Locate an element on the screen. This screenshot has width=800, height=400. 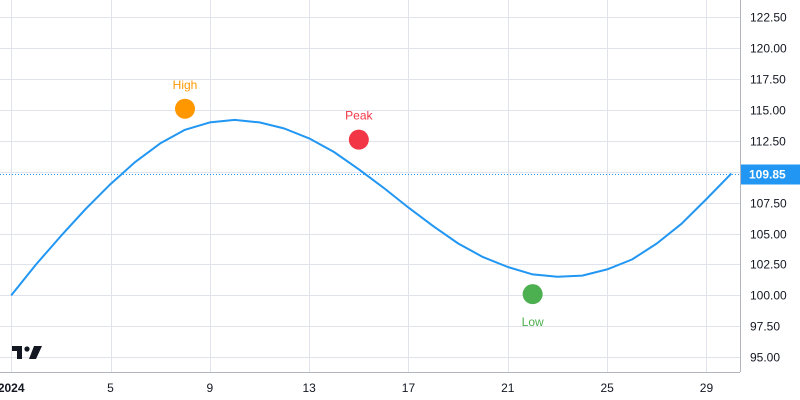
y-tick-label: 117.50 is located at coordinates (768, 80).